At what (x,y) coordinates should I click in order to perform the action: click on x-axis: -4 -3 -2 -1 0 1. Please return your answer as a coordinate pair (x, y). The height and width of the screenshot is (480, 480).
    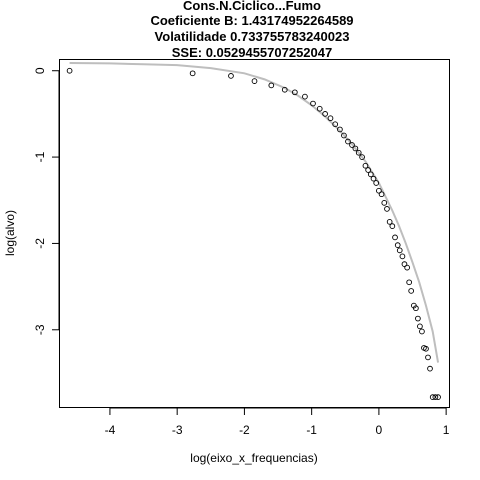
    Looking at the image, I should click on (277, 422).